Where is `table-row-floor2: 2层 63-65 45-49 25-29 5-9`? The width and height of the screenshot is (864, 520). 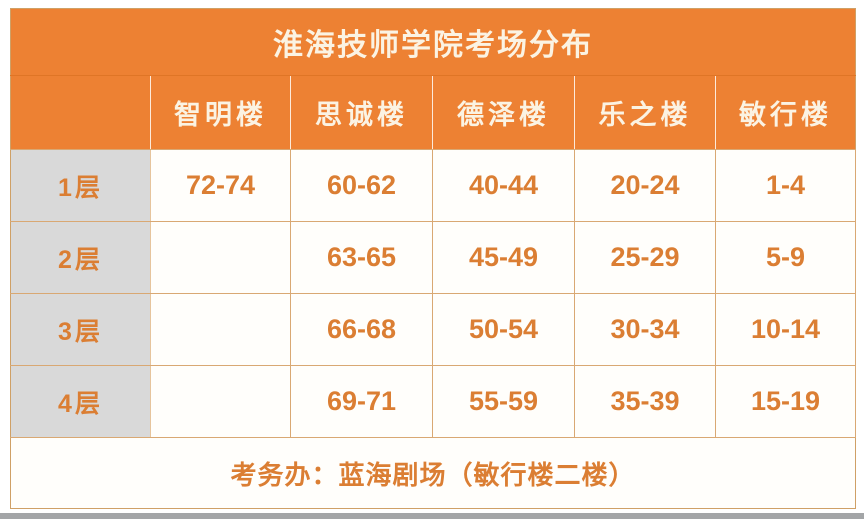 table-row-floor2: 2层 63-65 45-49 25-29 5-9 is located at coordinates (433, 257).